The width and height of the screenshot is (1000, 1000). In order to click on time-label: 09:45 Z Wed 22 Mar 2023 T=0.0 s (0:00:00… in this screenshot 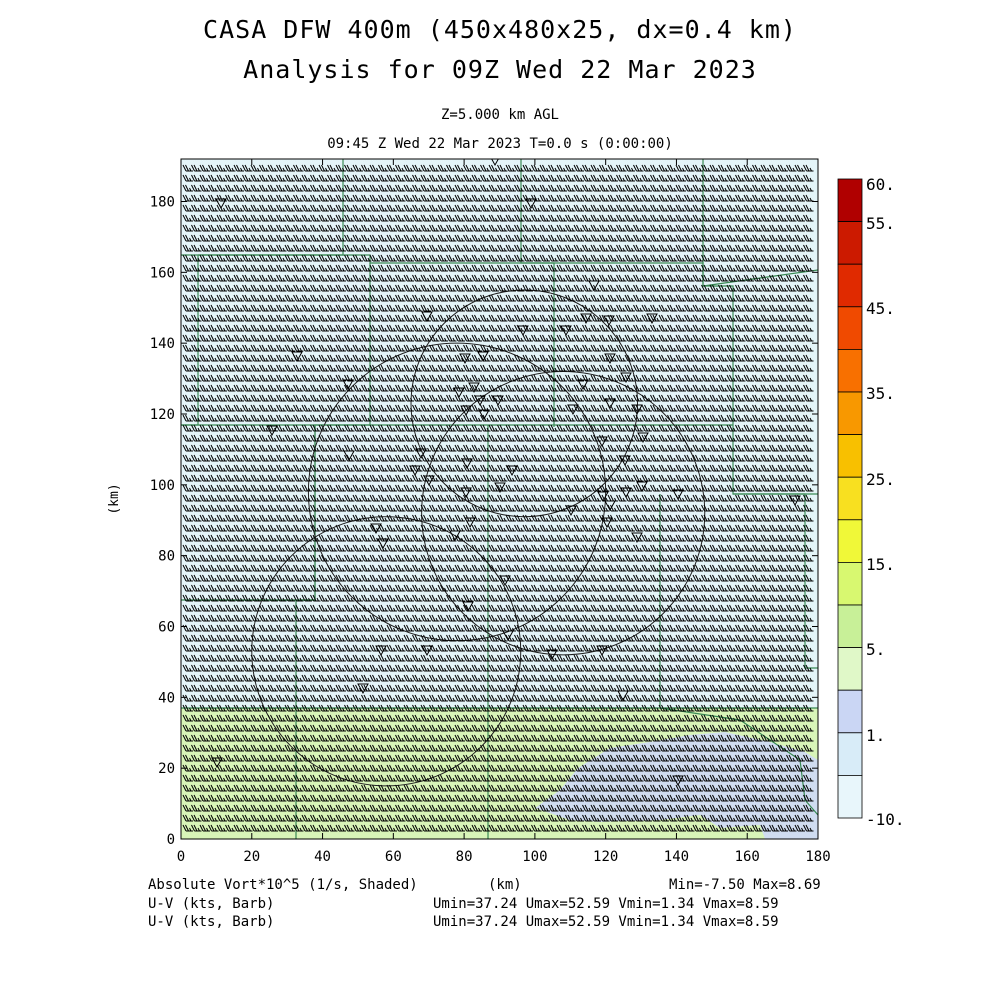, I will do `click(500, 144)`.